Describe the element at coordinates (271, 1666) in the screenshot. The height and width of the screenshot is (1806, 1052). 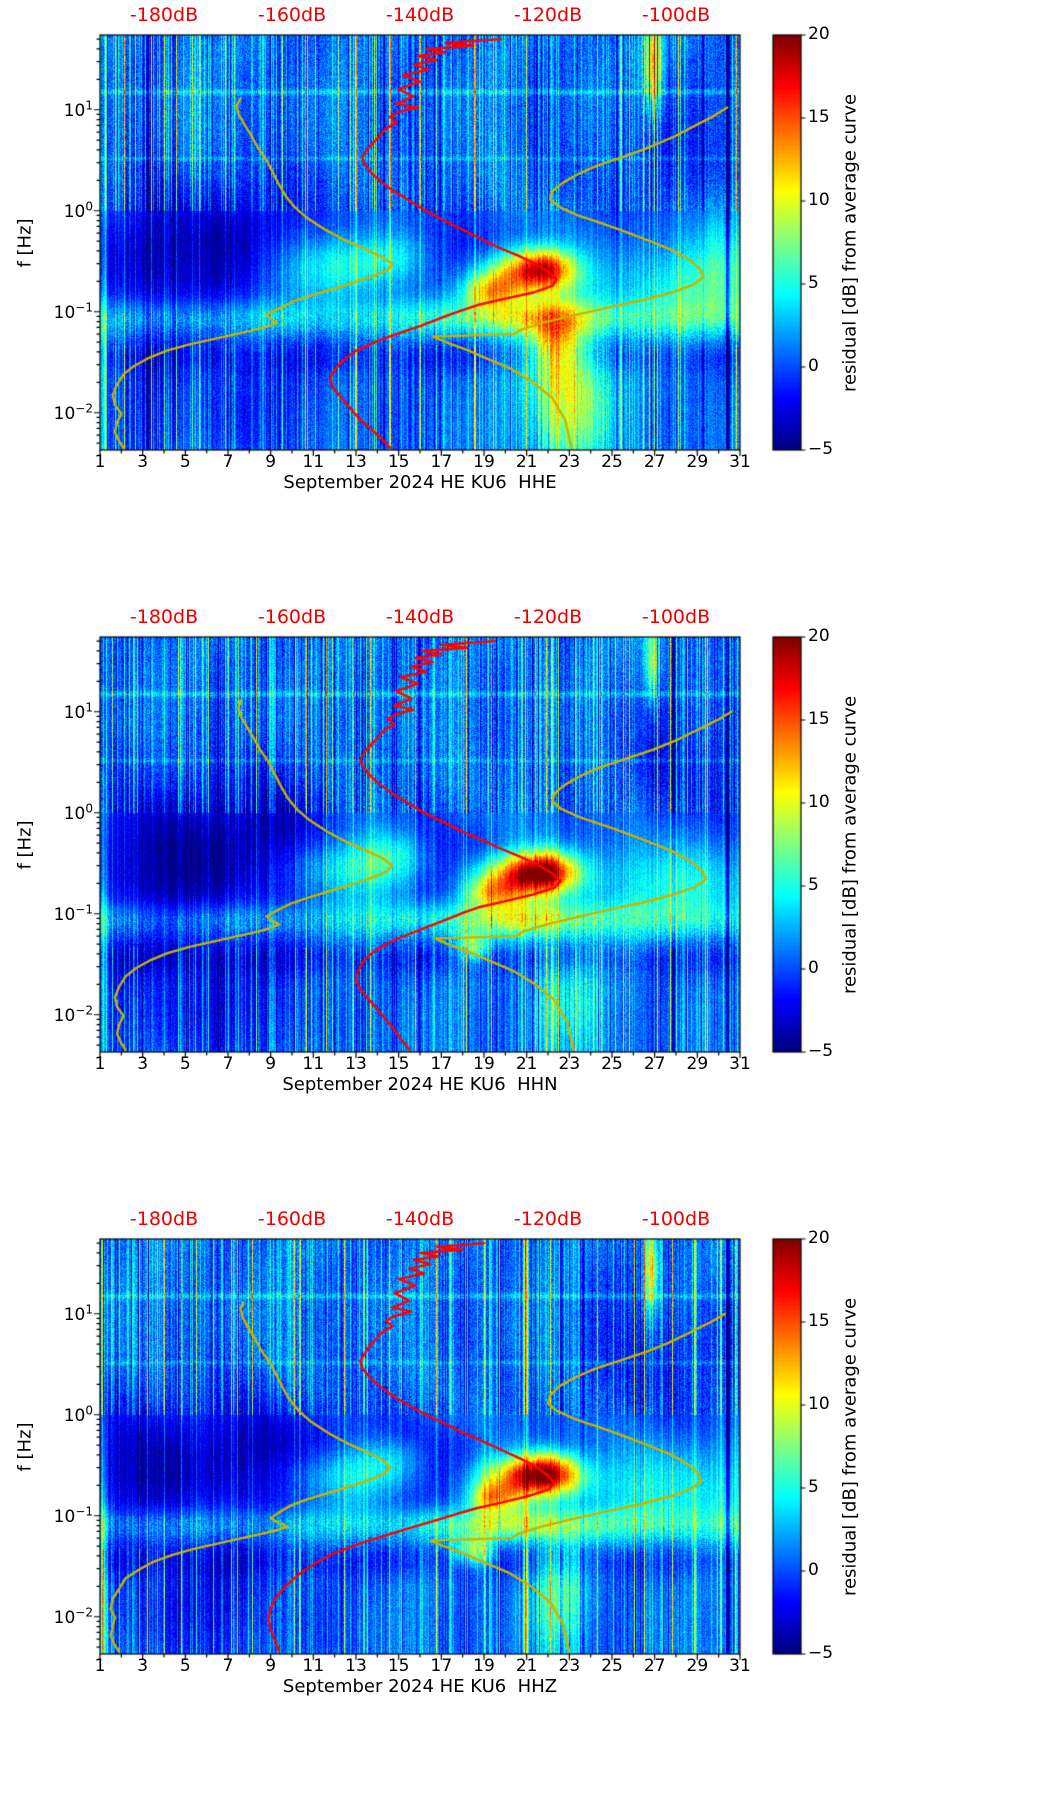
I see `x-tick-label: 9` at that location.